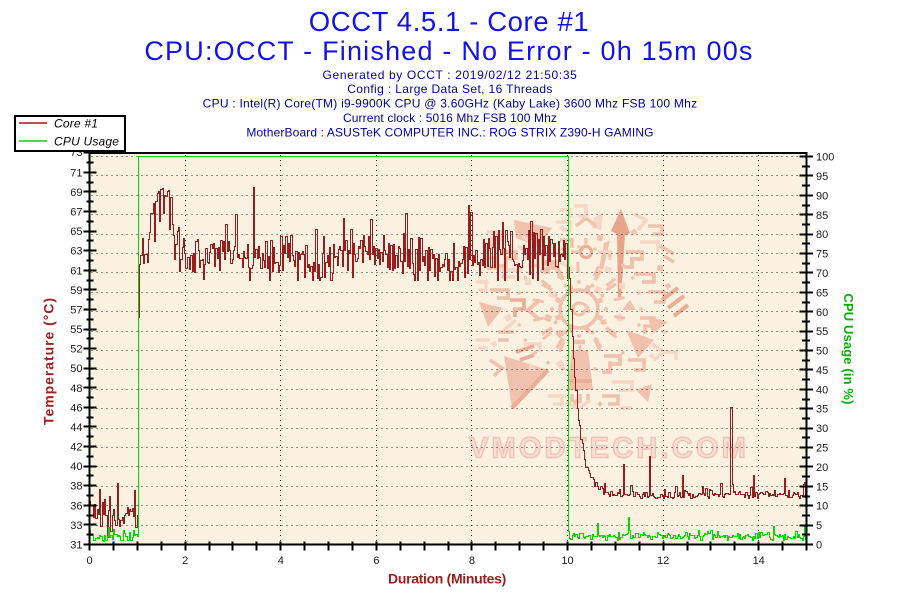 This screenshot has width=900, height=605. Describe the element at coordinates (449, 21) in the screenshot. I see `svg-text: OCCT 4.5.1 - Core #1` at that location.